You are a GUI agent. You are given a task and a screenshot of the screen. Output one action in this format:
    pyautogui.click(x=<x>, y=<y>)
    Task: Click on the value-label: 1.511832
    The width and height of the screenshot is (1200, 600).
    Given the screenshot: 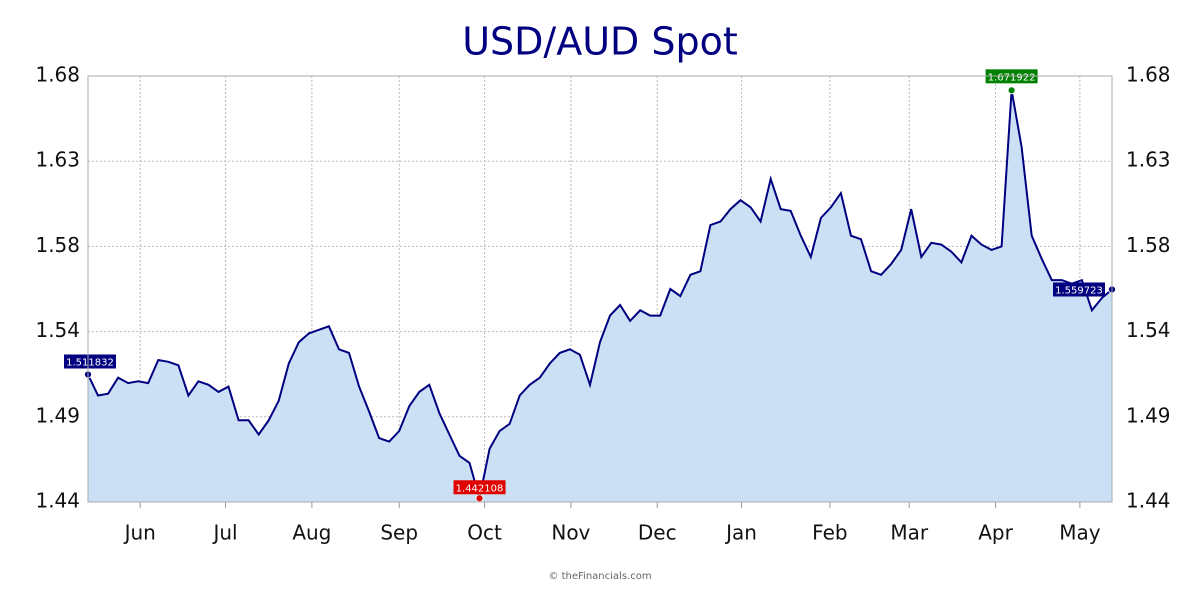 What is the action you would take?
    pyautogui.click(x=90, y=362)
    